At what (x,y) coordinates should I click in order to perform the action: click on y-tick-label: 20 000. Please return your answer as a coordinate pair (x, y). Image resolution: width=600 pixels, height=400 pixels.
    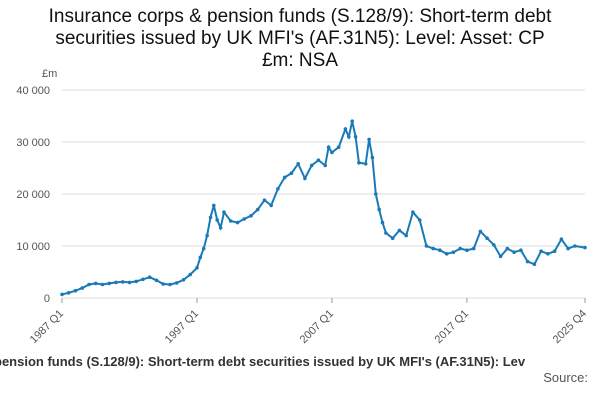
    Looking at the image, I should click on (33, 195).